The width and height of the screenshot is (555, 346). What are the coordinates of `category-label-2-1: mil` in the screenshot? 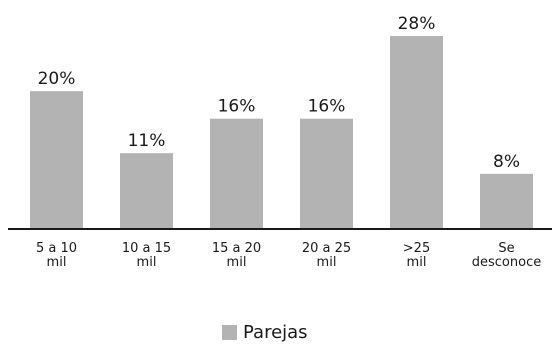 It's located at (237, 262).